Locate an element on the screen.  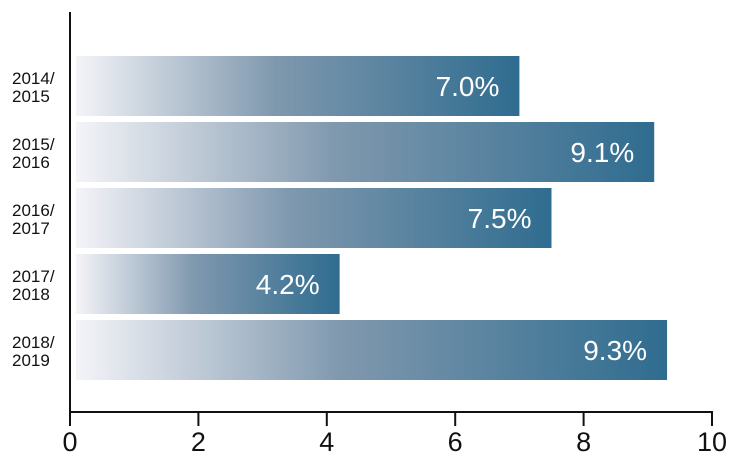
data-label-2: 7.5% is located at coordinates (500, 218).